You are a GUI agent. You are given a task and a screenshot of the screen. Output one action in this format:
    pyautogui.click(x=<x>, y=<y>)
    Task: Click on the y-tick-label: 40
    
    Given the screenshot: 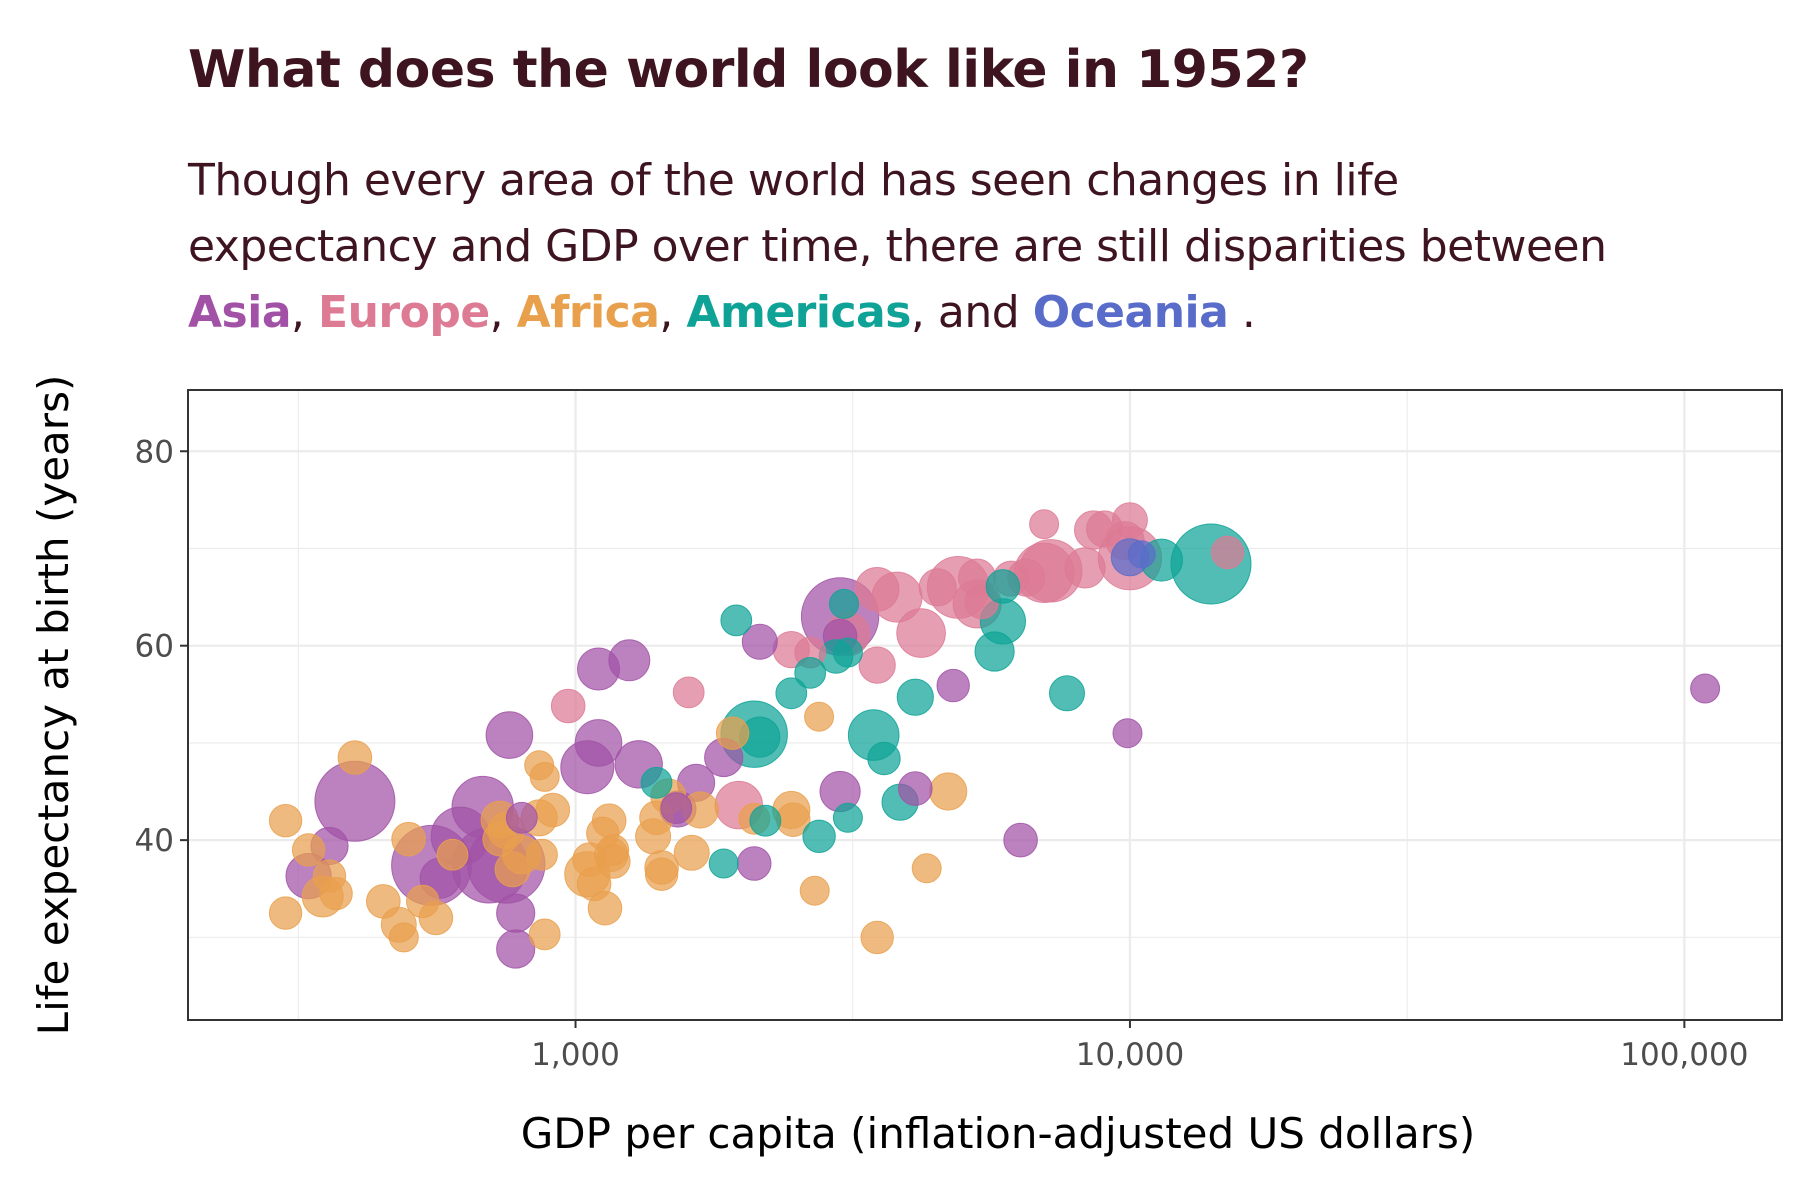 What is the action you would take?
    pyautogui.click(x=154, y=841)
    